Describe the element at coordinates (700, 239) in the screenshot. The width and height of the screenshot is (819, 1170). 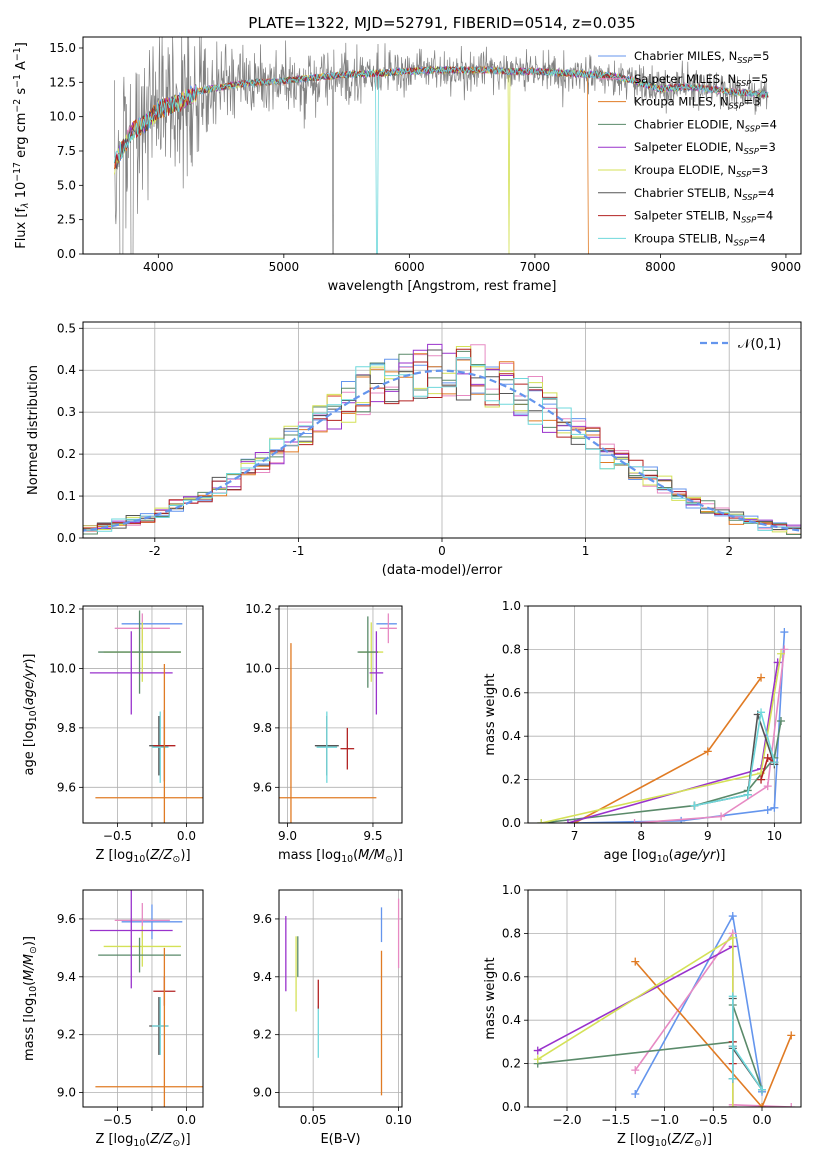
I see `legend-entry: Kroupa STELIB, NSSP=4` at that location.